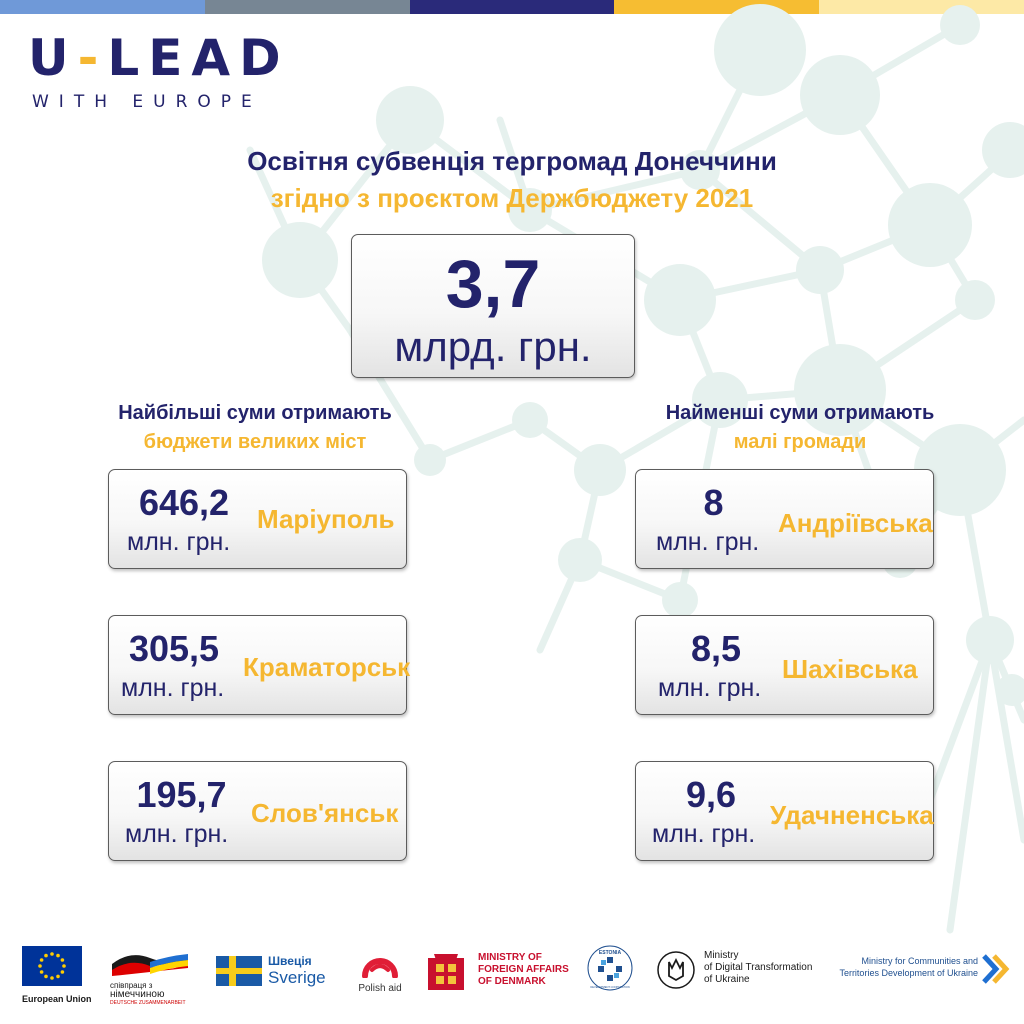 Image resolution: width=1024 pixels, height=1024 pixels. What do you see at coordinates (380, 968) in the screenshot?
I see `polish-aid-icon` at bounding box center [380, 968].